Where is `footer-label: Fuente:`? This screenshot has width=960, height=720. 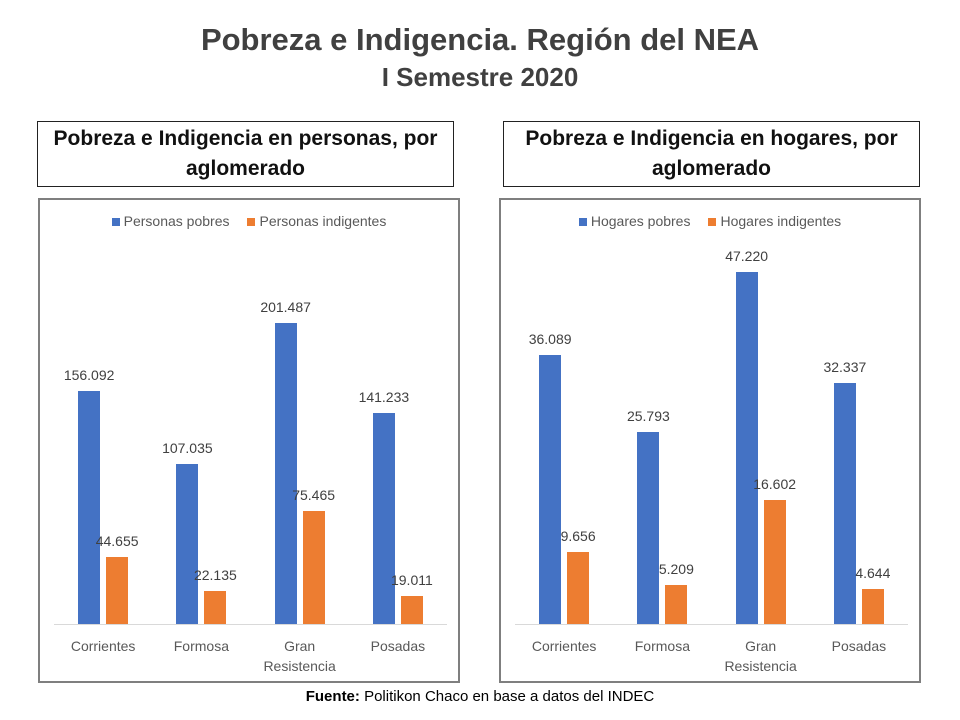 footer-label: Fuente: is located at coordinates (332, 696).